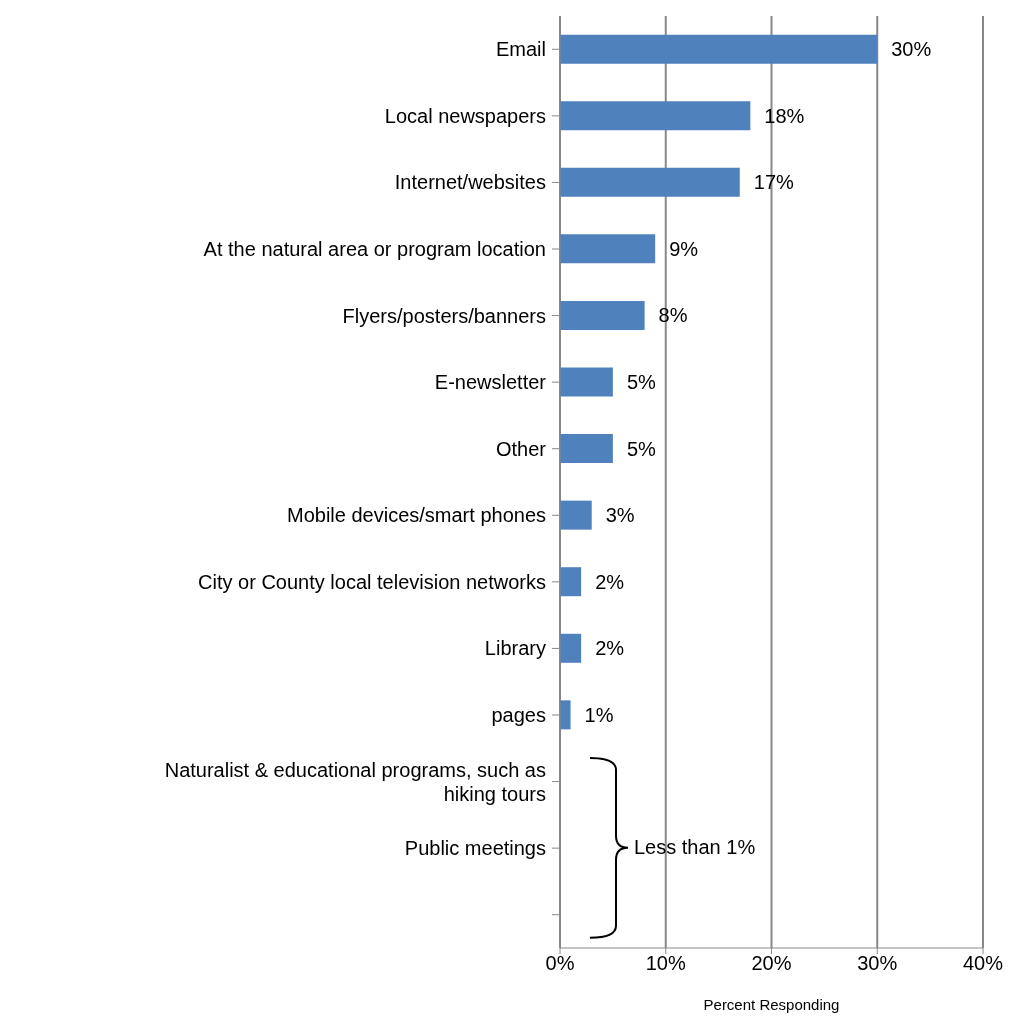 This screenshot has height=1028, width=1015. I want to click on data-label: 18%, so click(784, 115).